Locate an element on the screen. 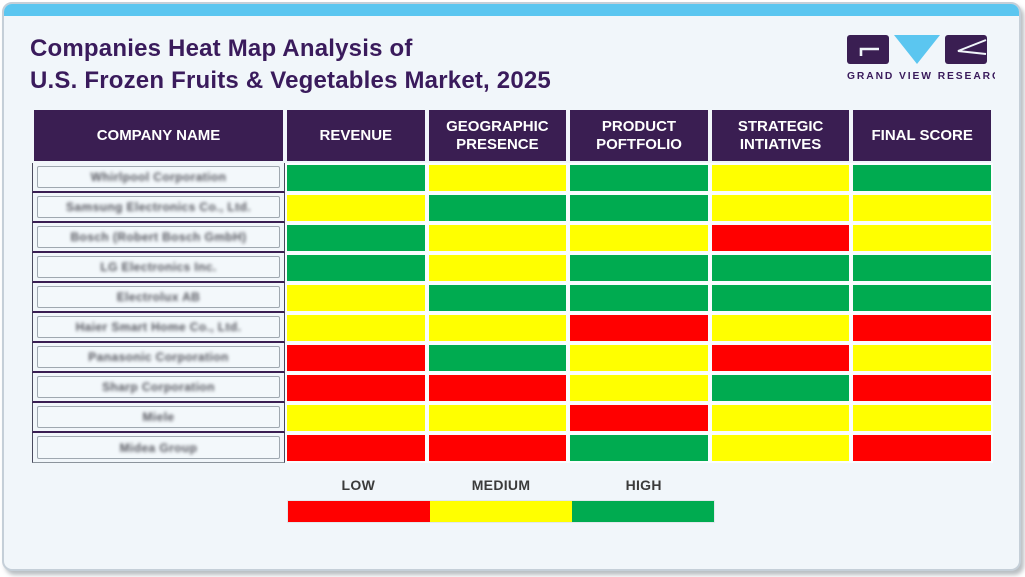 This screenshot has height=577, width=1025. company-name-box: Miele is located at coordinates (158, 417).